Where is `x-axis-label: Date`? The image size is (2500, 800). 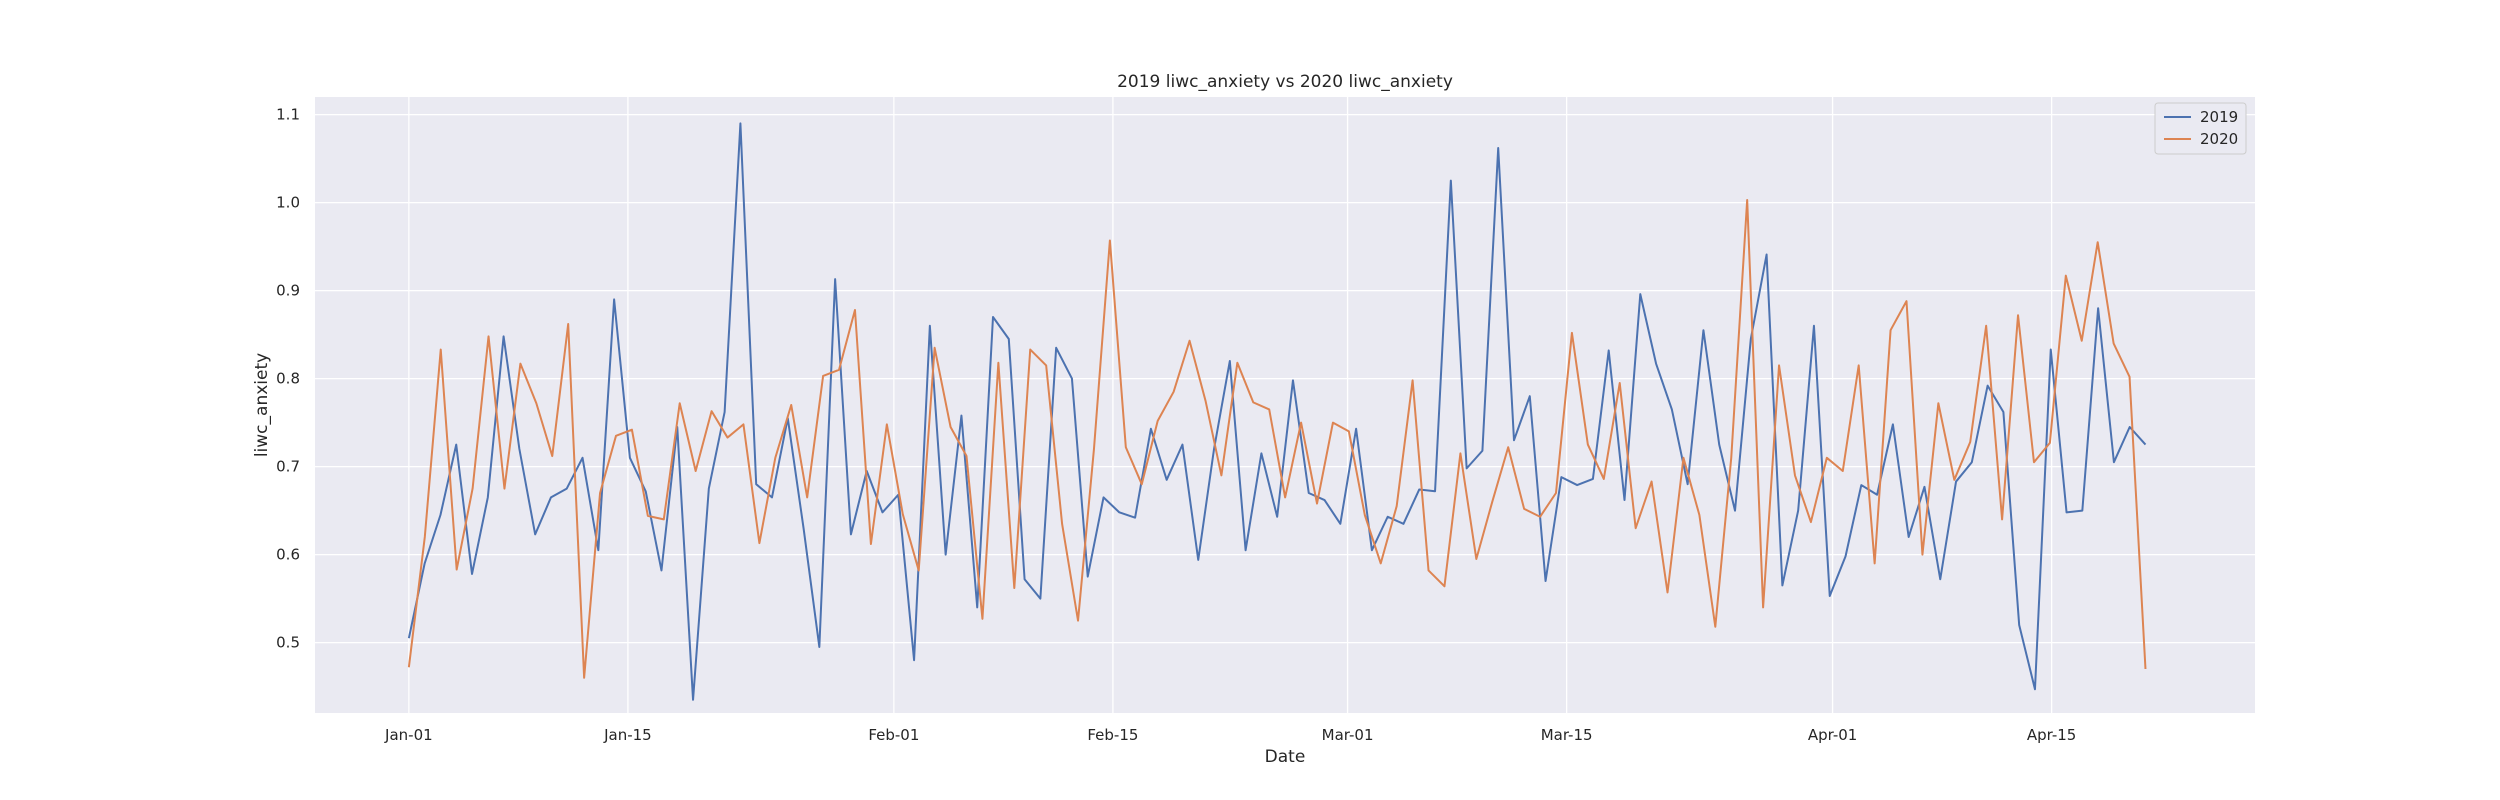 x-axis-label: Date is located at coordinates (1285, 757).